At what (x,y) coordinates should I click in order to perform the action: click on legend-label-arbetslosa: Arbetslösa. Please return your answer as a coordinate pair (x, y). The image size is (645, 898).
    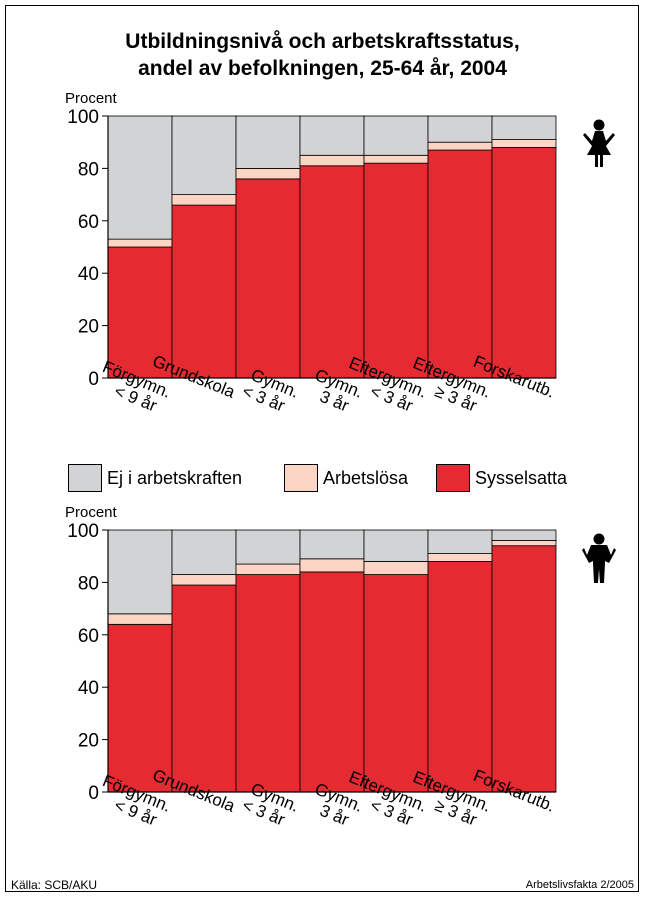
    Looking at the image, I should click on (366, 477).